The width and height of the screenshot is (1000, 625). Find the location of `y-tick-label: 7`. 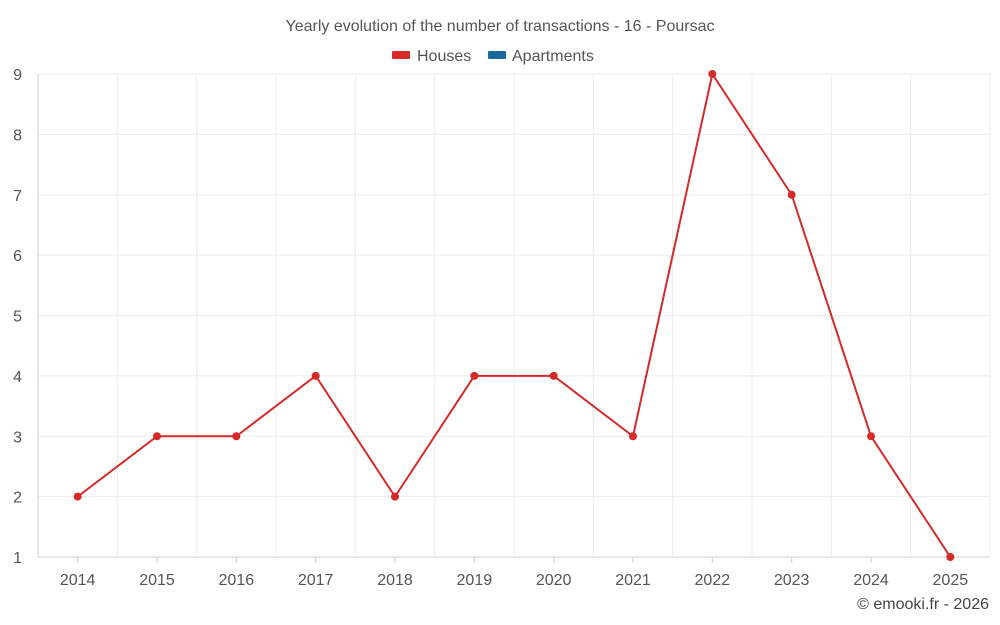

y-tick-label: 7 is located at coordinates (17, 196).